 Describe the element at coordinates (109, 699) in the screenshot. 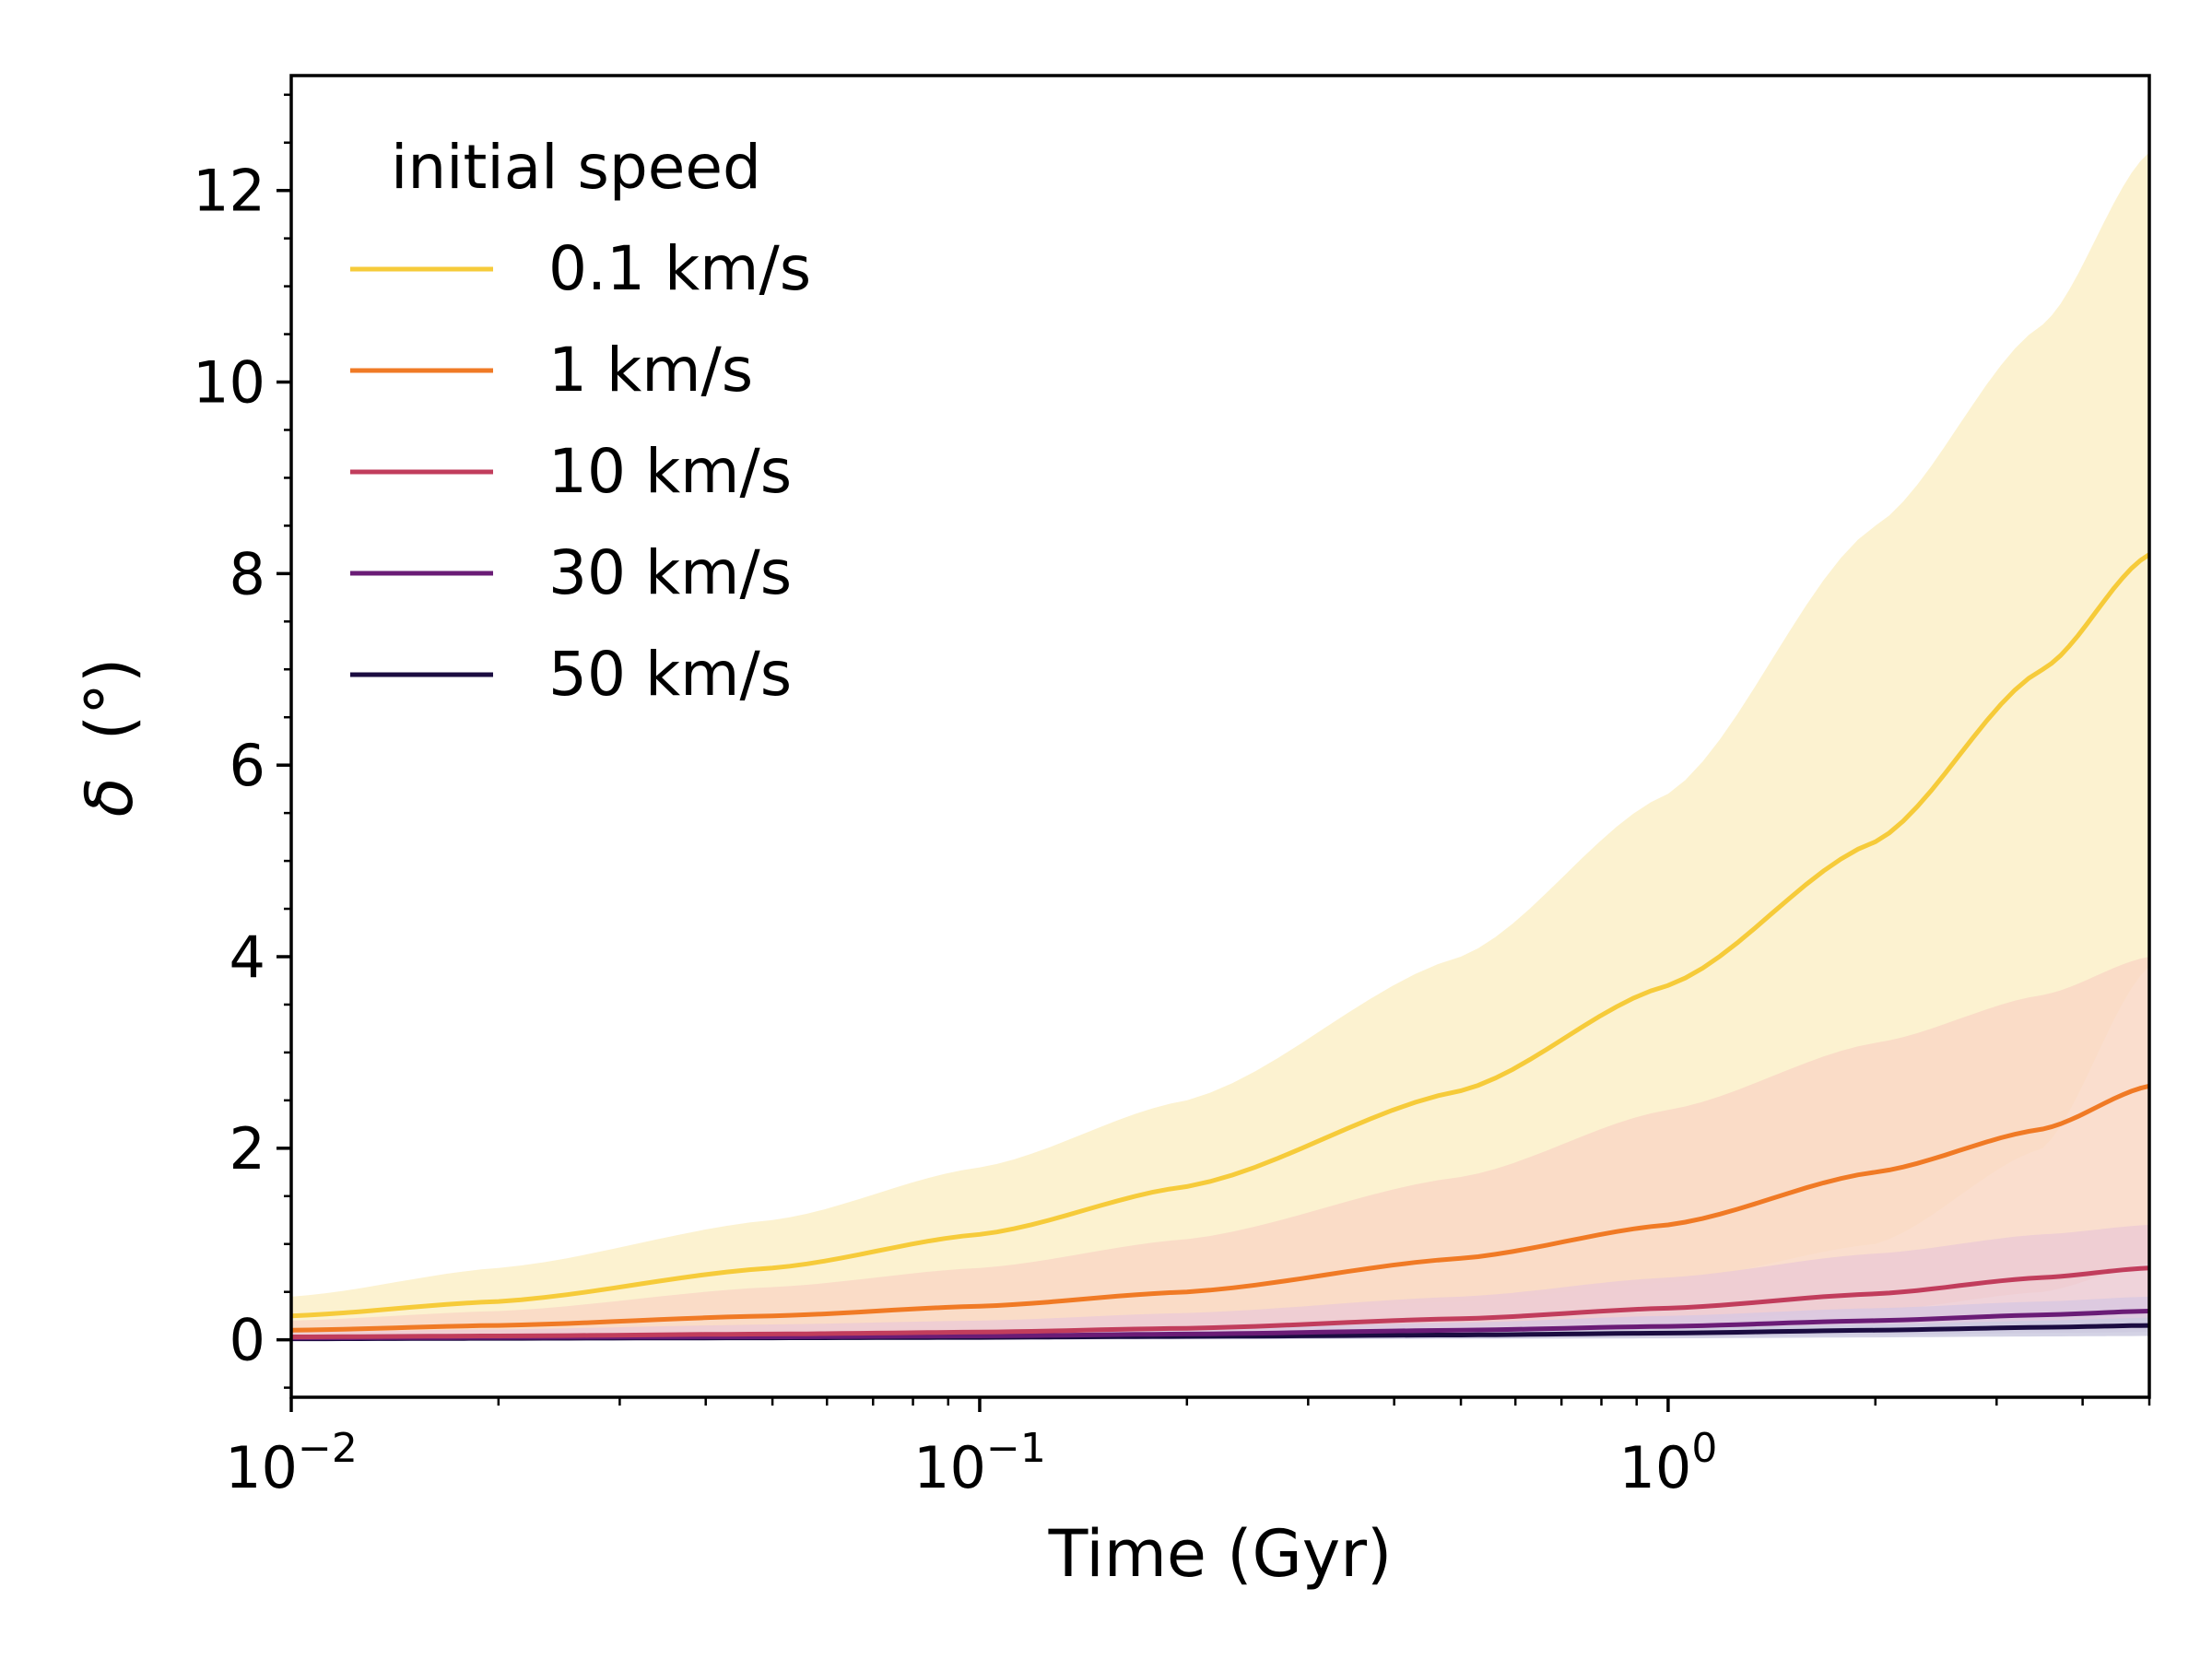

I see `y-axis-unit: (°)` at that location.